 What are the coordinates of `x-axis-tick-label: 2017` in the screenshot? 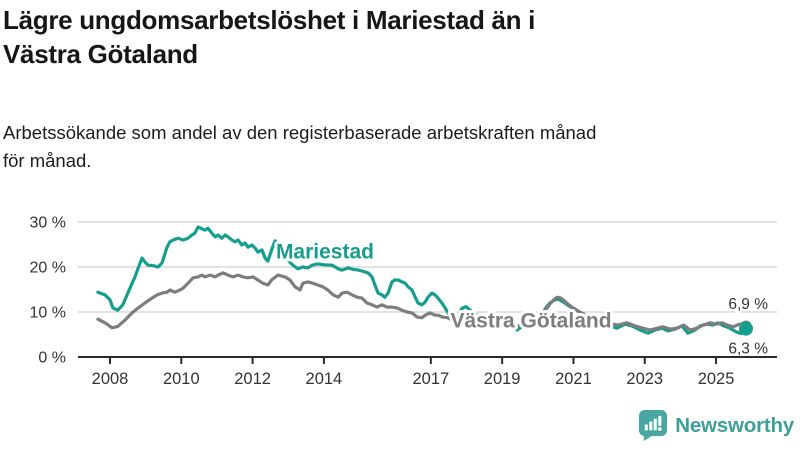 It's located at (430, 379).